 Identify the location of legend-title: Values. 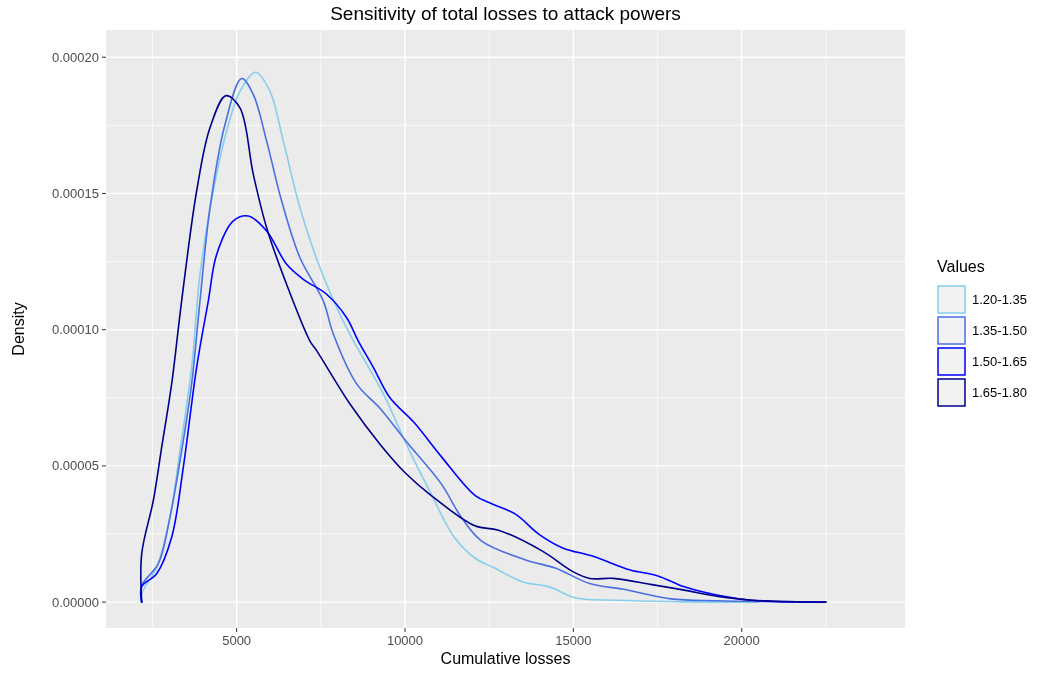
(961, 266).